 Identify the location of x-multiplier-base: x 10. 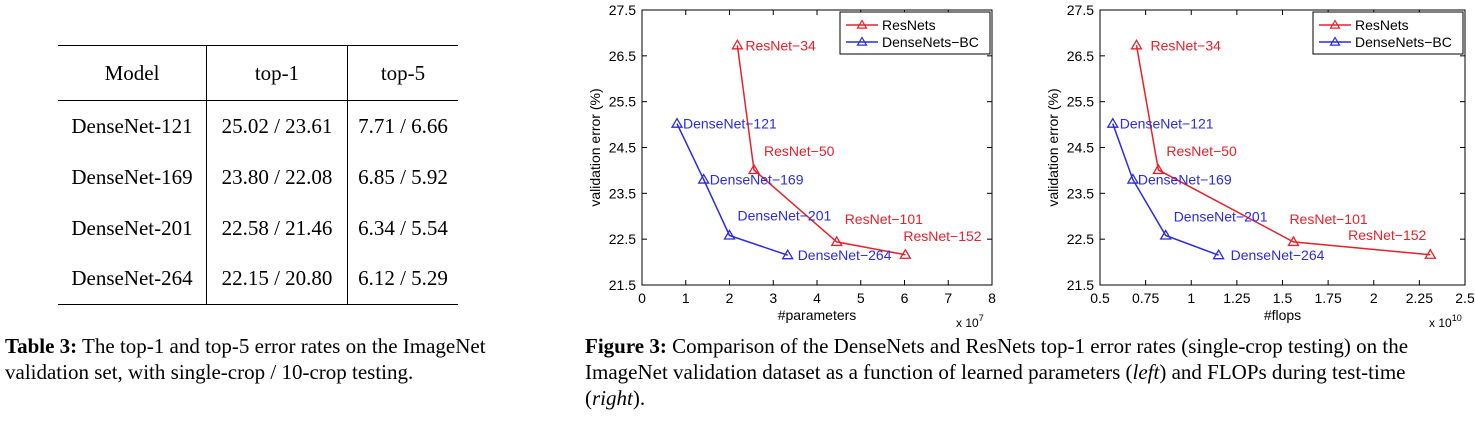
(967, 323).